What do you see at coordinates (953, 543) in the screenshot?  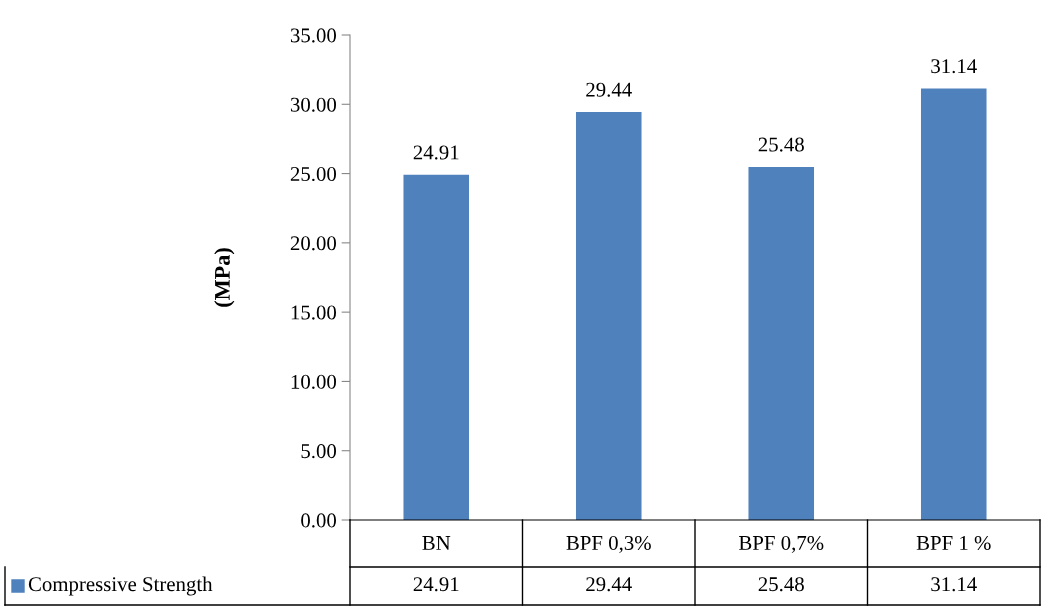 I see `x-tick-label: BPF 1 %` at bounding box center [953, 543].